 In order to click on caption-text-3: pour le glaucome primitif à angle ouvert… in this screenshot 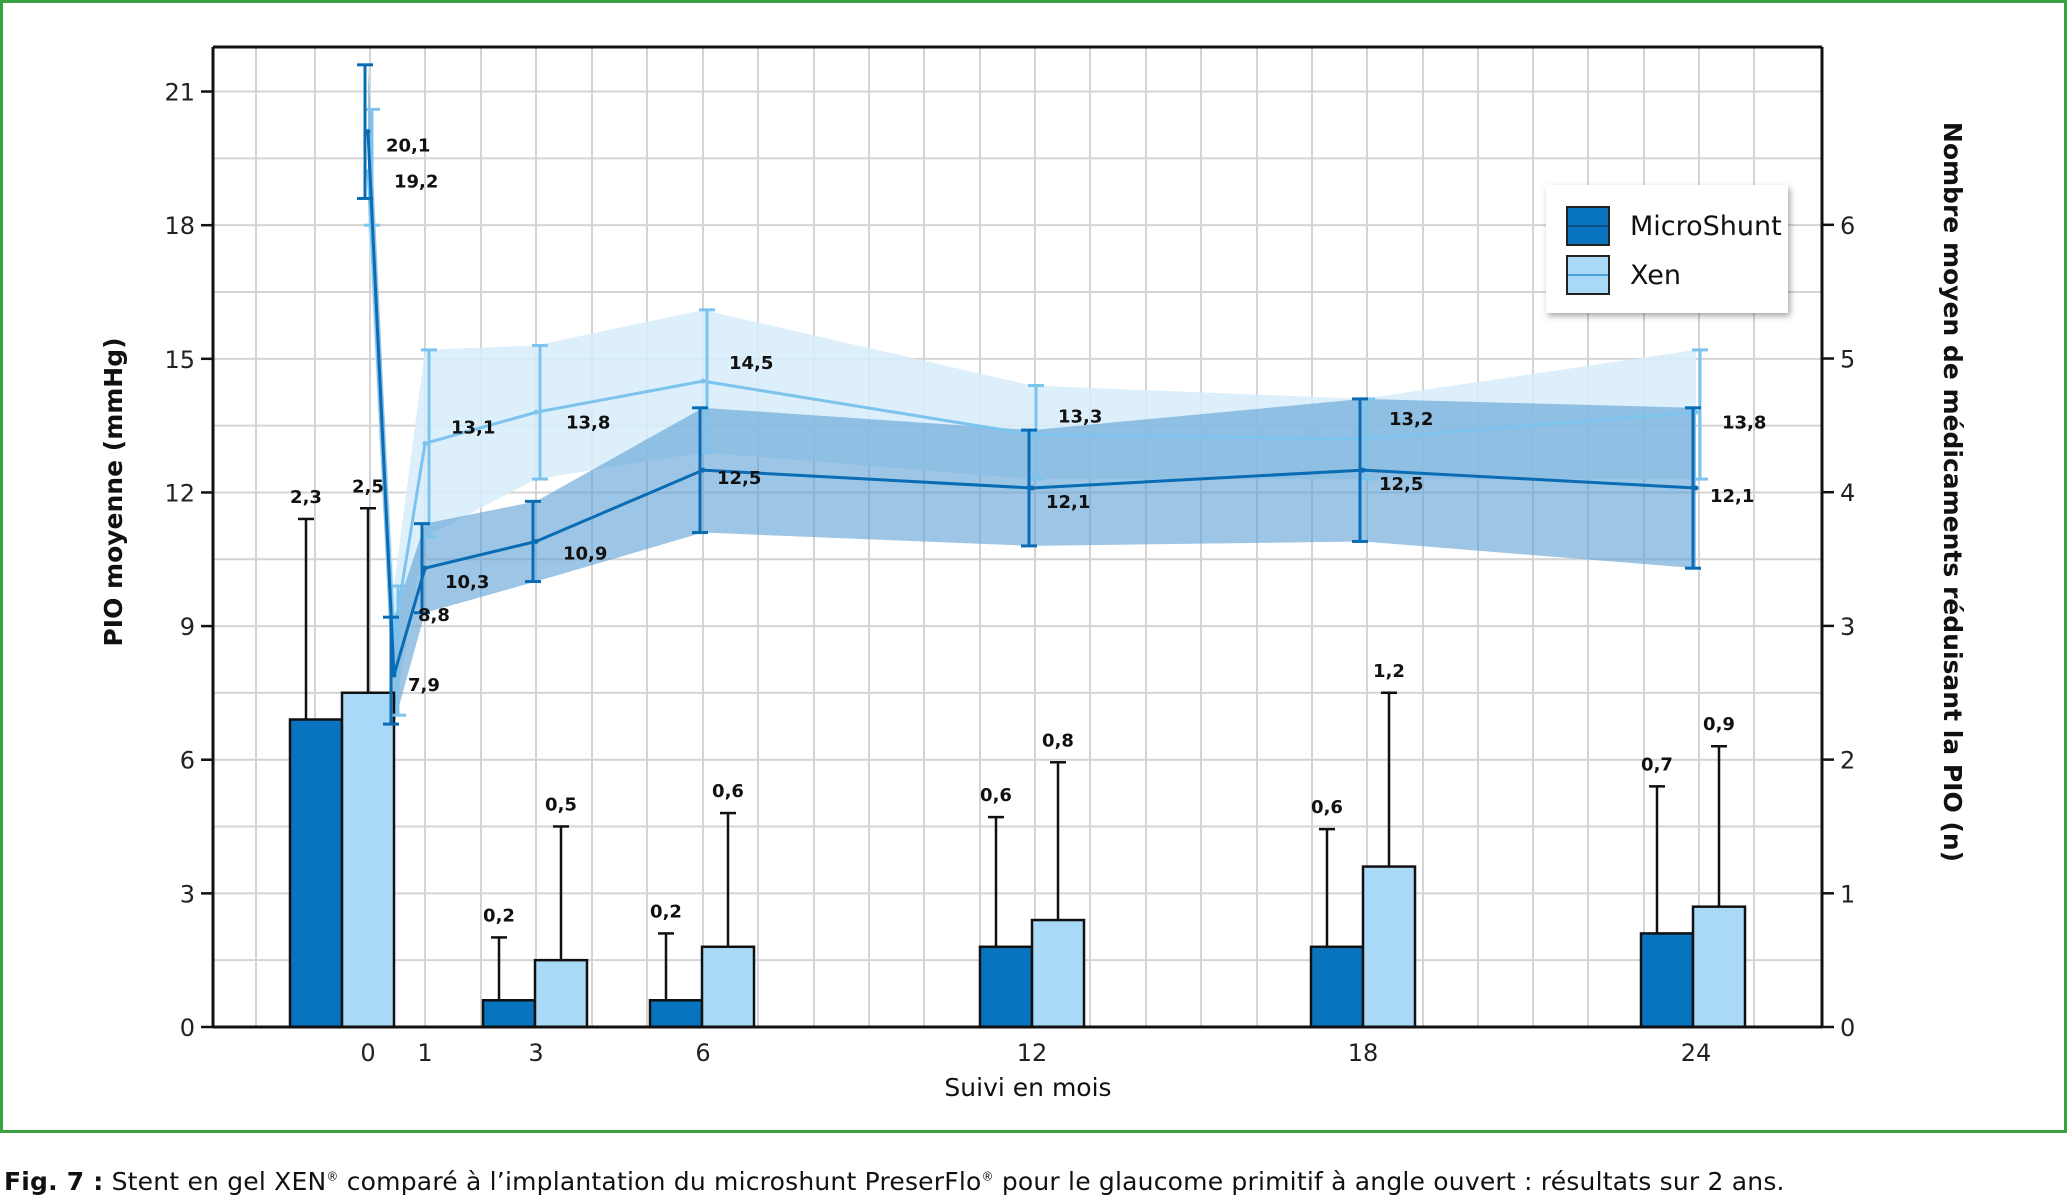, I will do `click(1389, 1181)`.